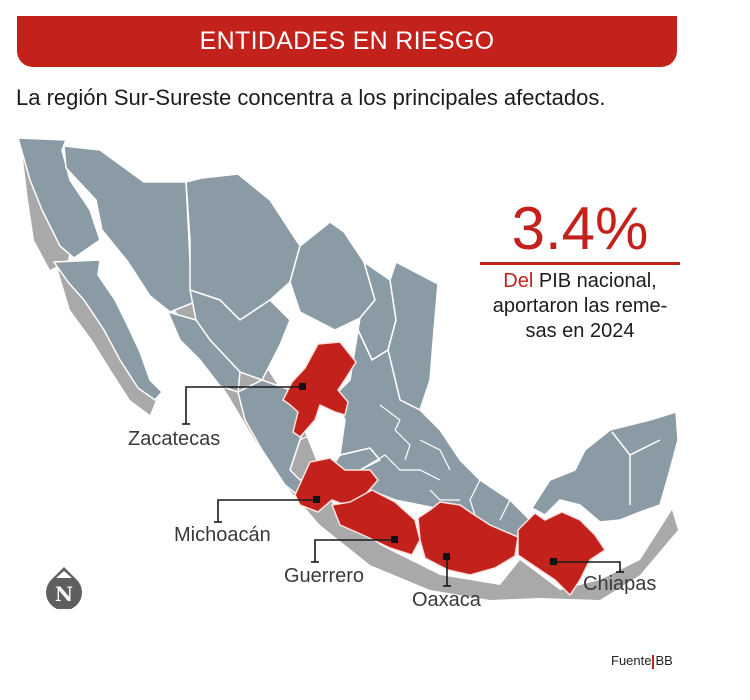  I want to click on source-value: BB, so click(664, 660).